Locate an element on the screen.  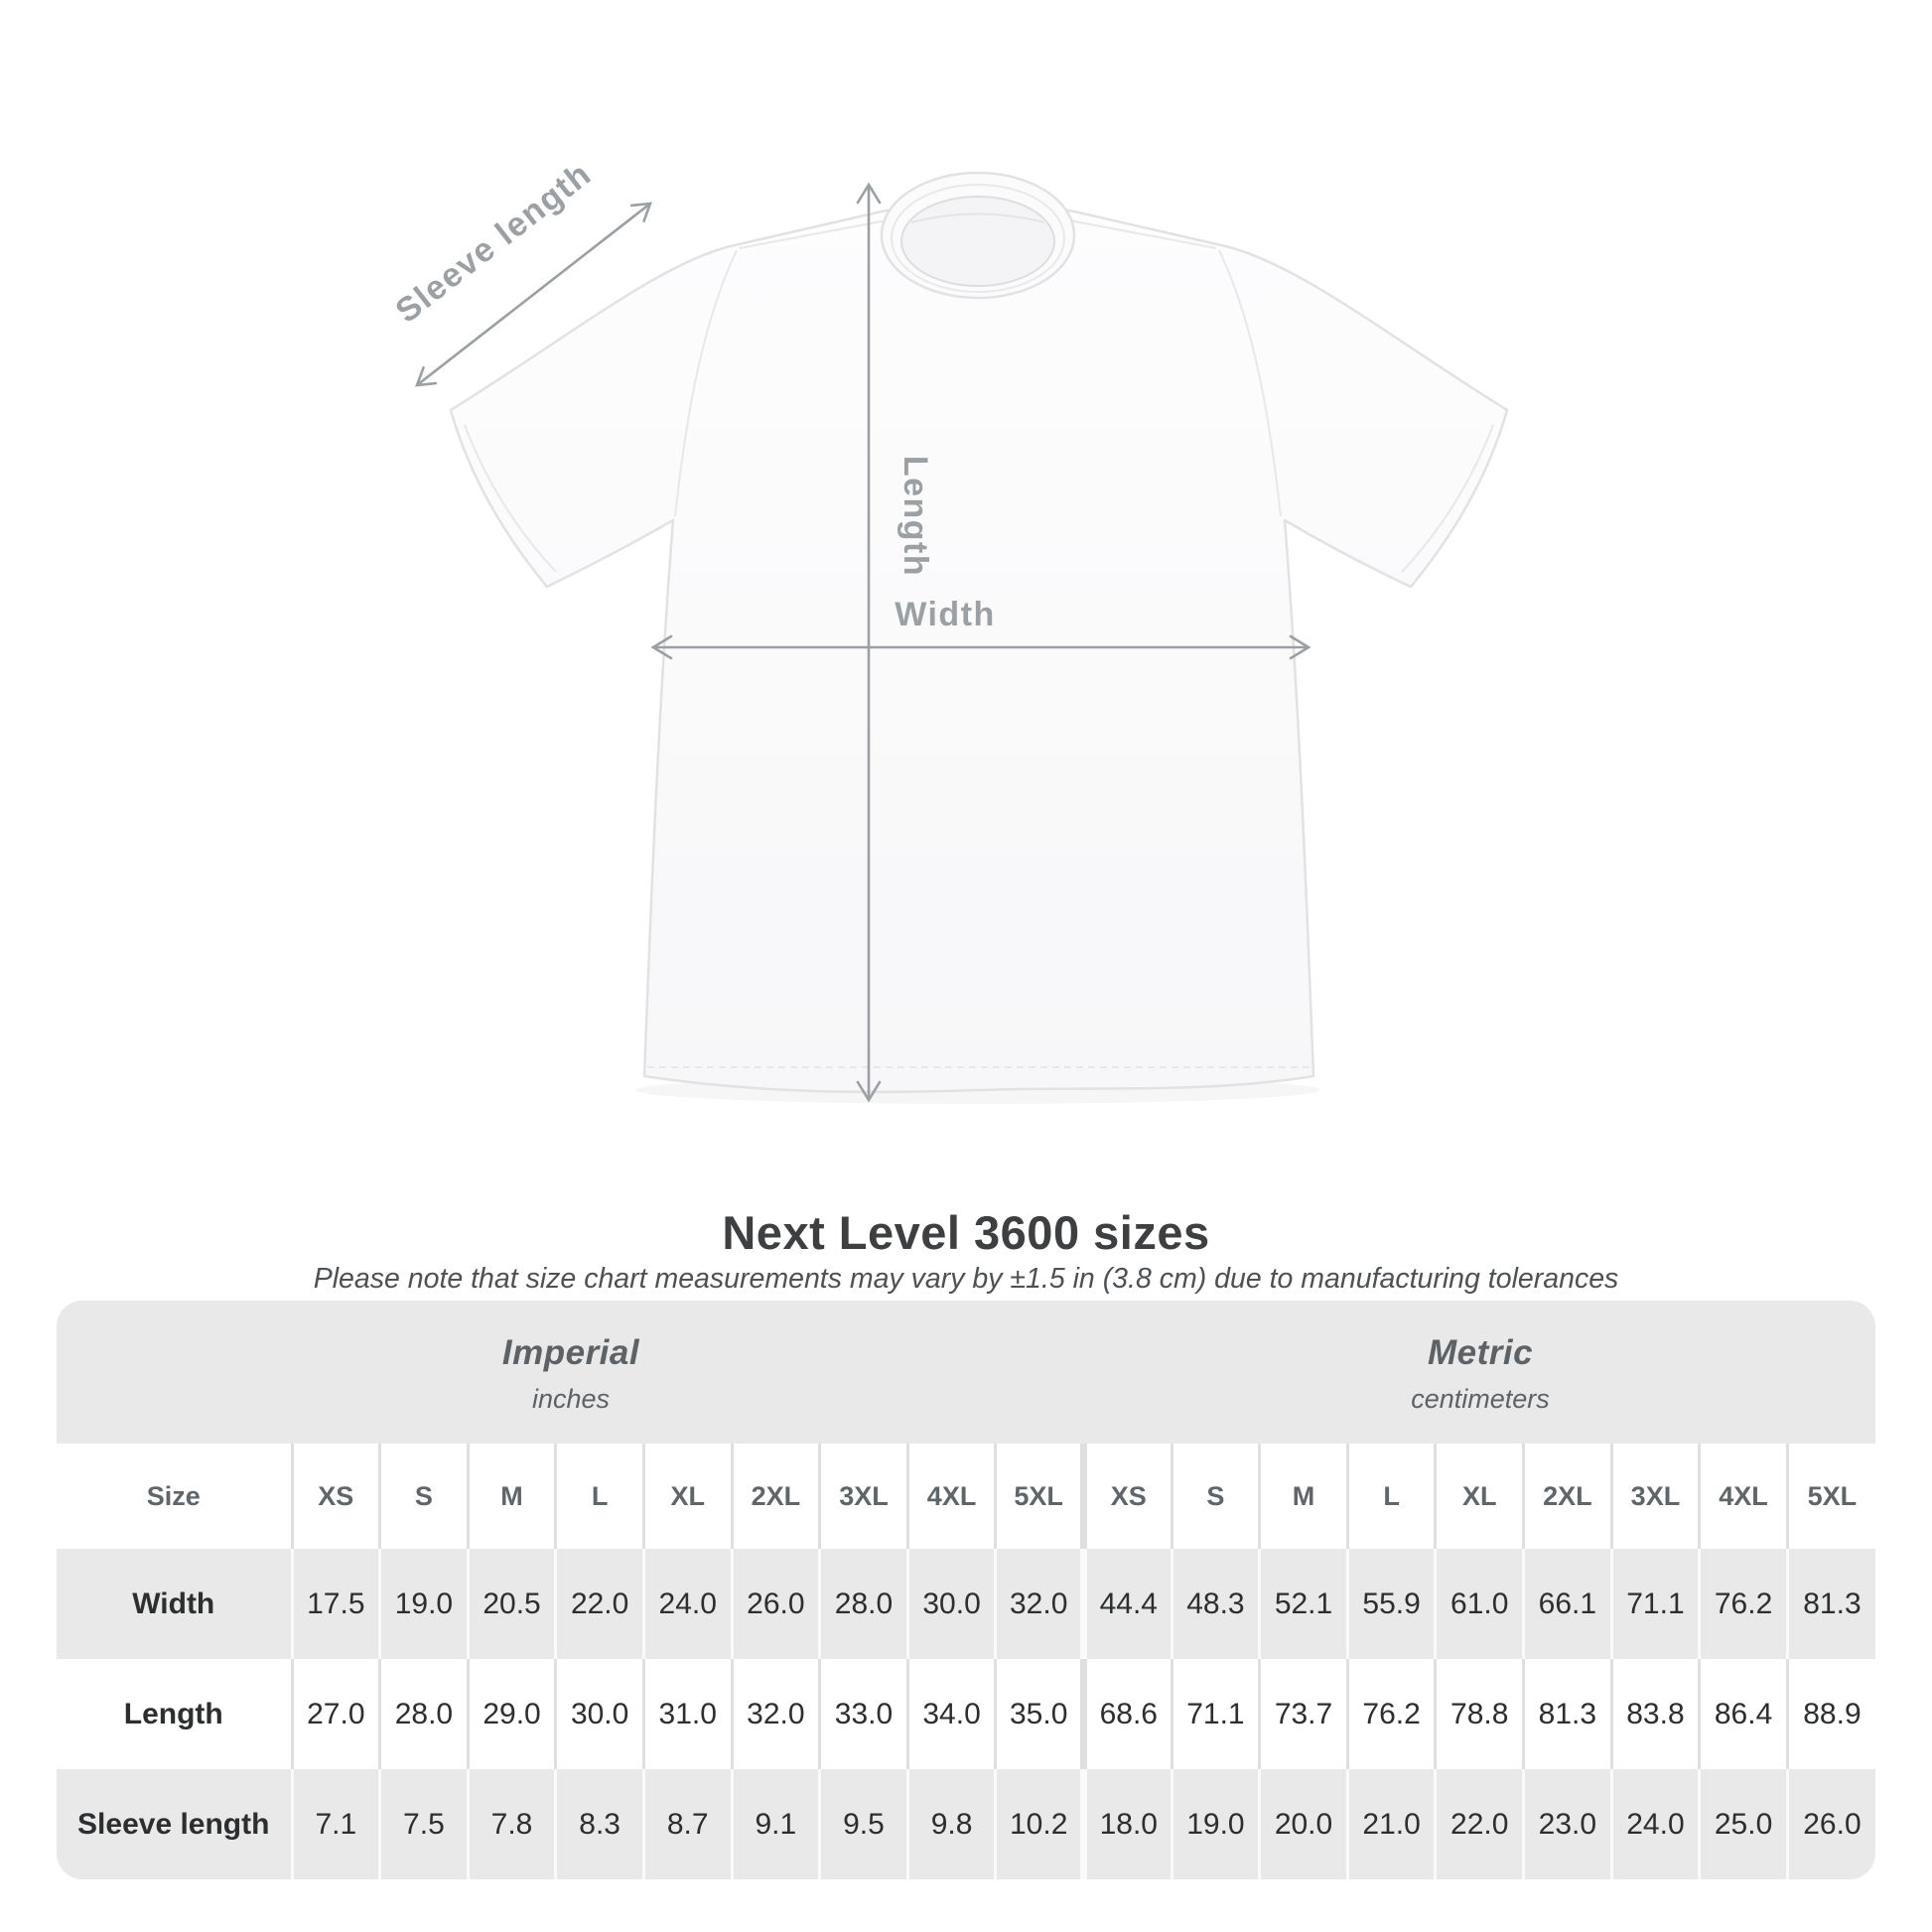
sleeve-length-arrow is located at coordinates (533, 294).